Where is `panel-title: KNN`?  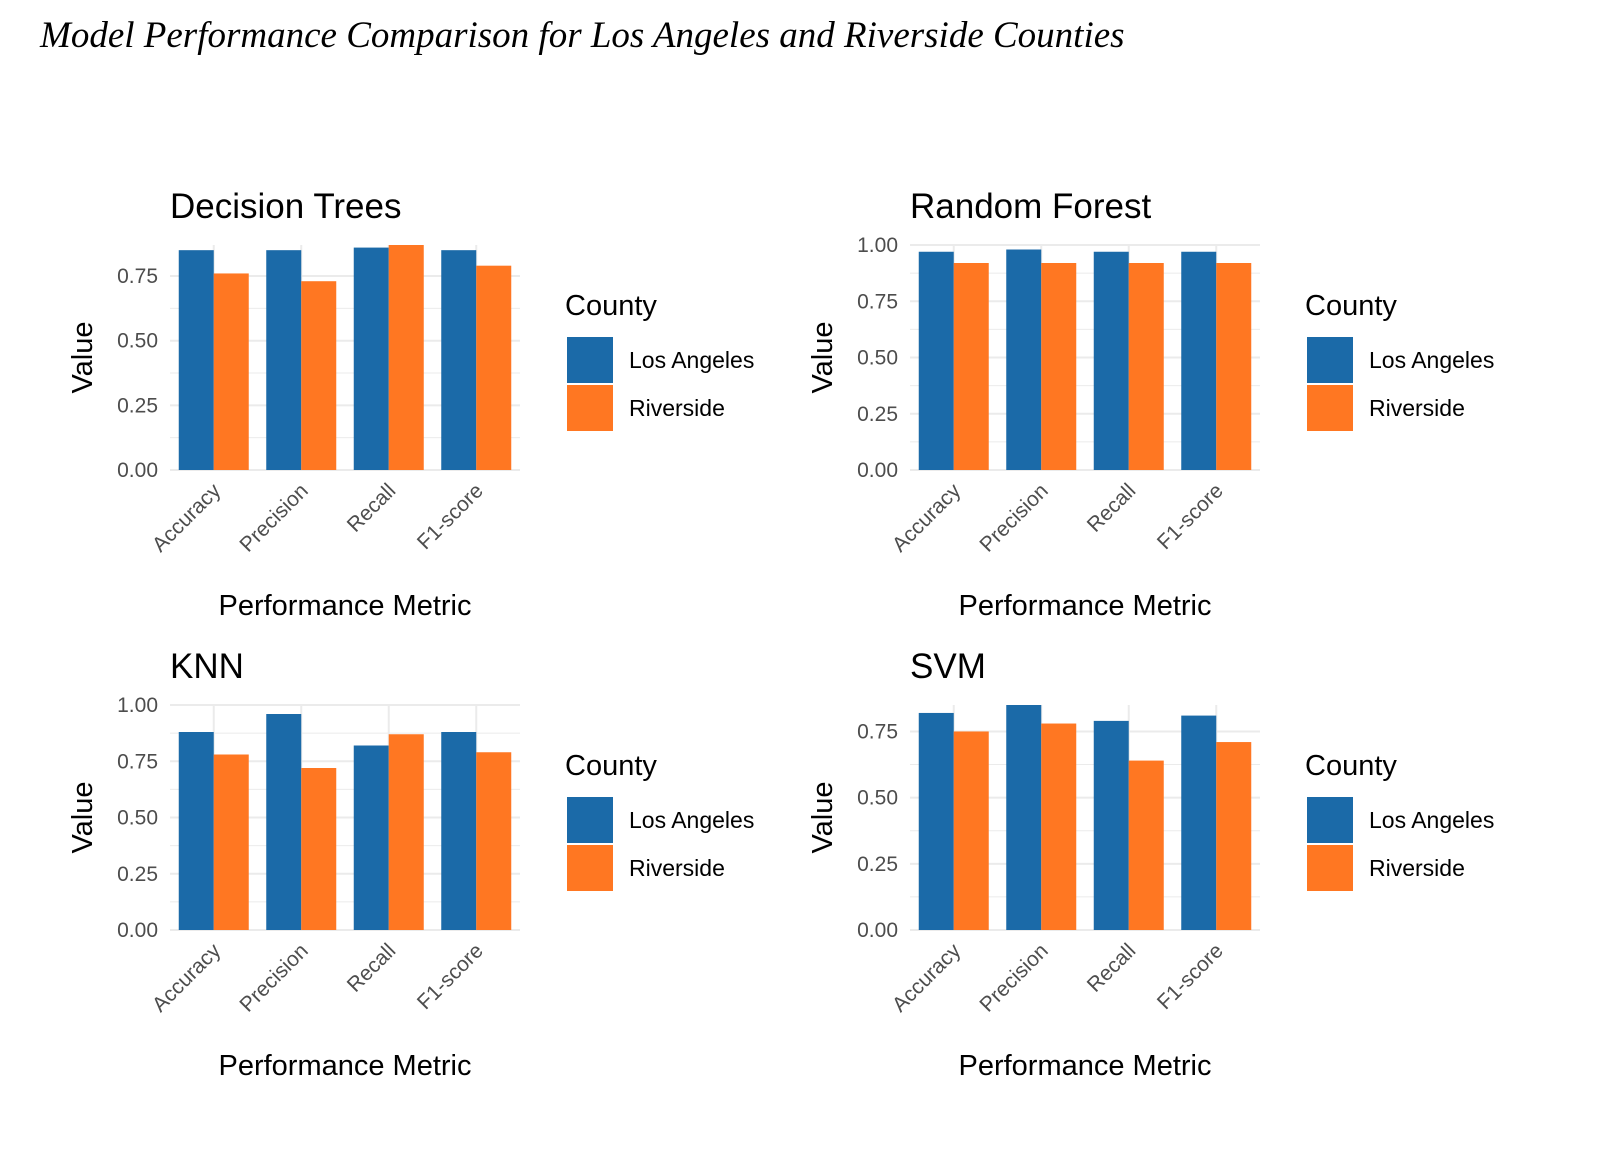
panel-title: KNN is located at coordinates (207, 666).